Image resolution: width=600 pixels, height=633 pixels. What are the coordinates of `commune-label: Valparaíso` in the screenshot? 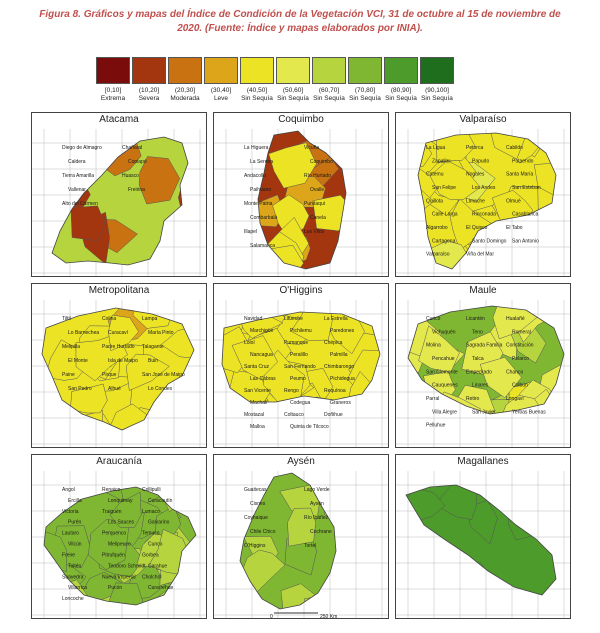 It's located at (438, 255).